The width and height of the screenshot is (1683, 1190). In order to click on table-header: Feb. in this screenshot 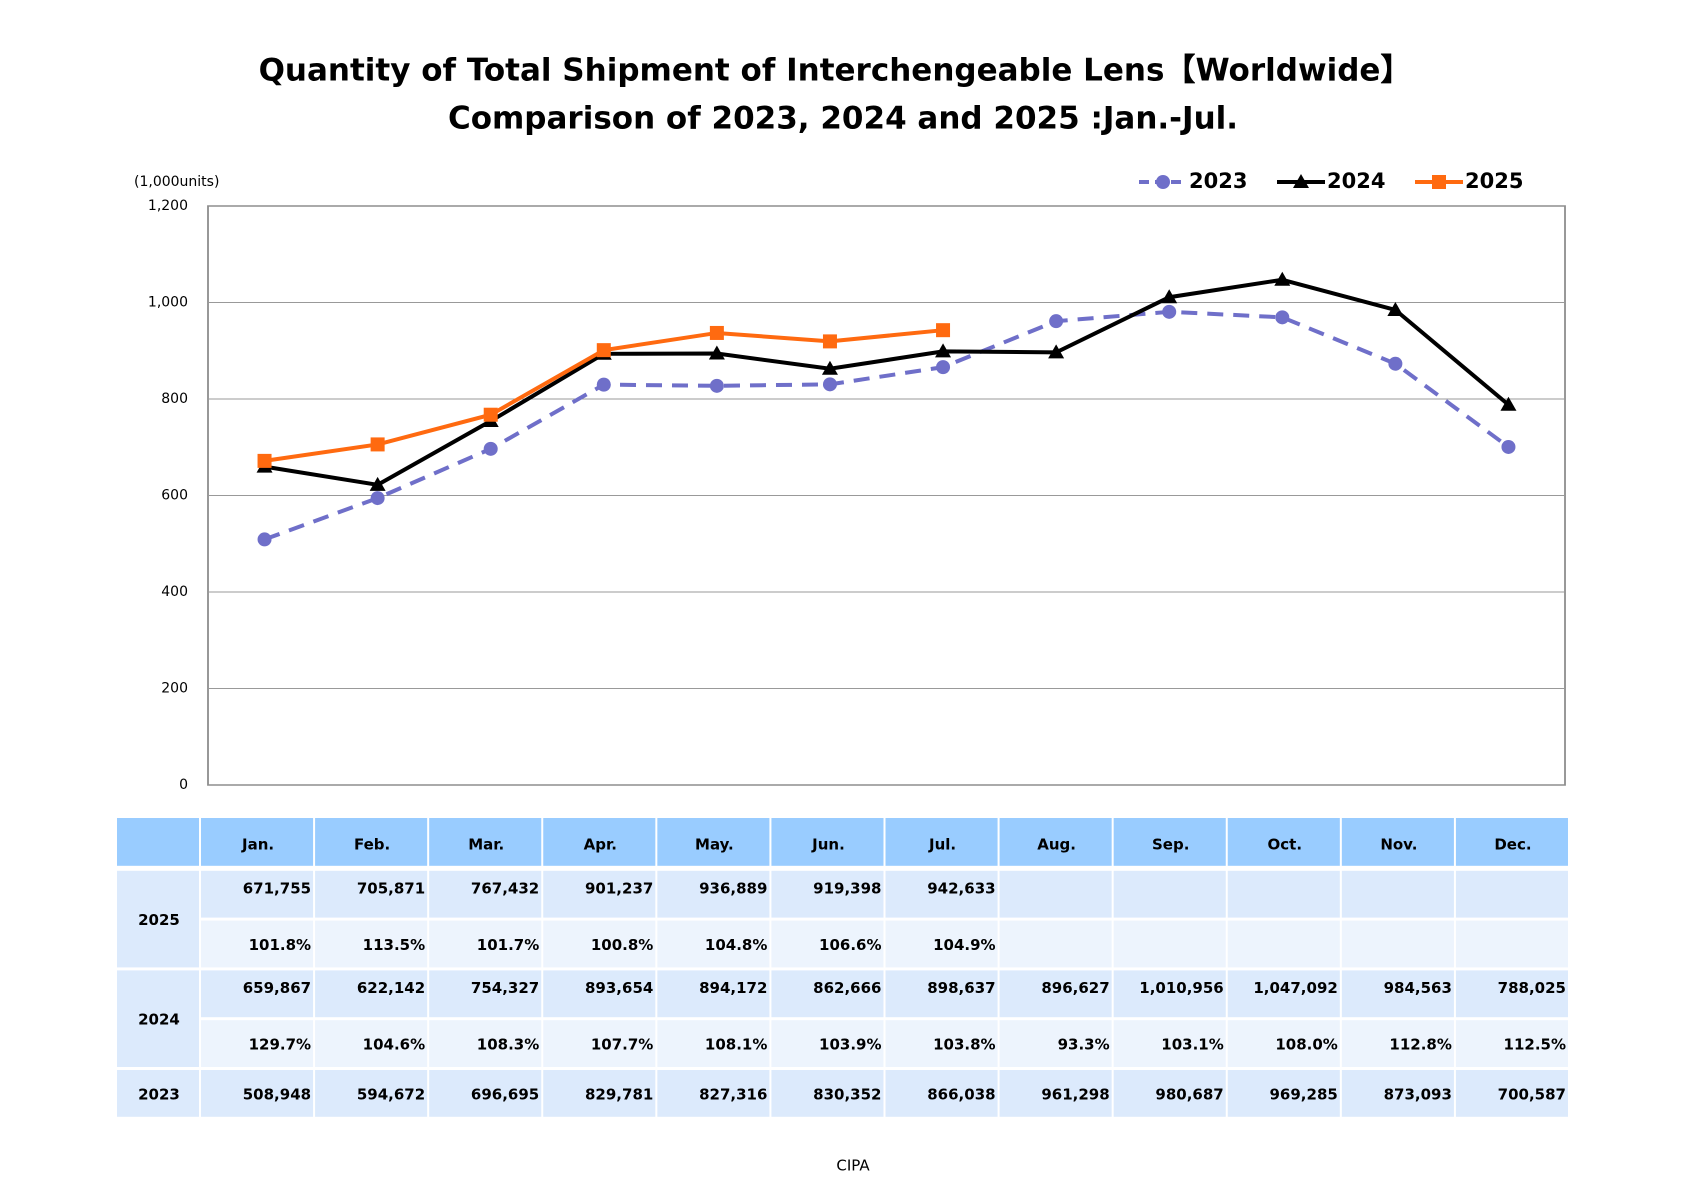, I will do `click(372, 844)`.